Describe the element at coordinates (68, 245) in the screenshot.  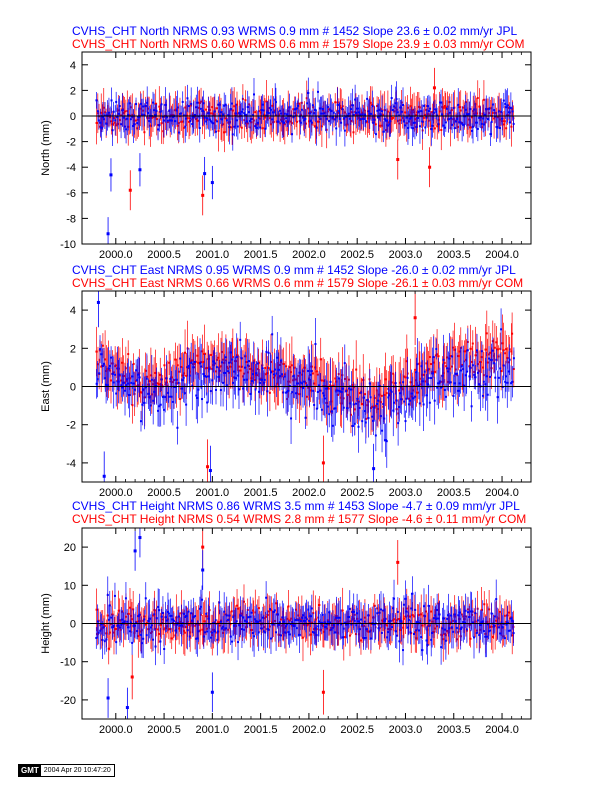
I see `y-tick-label: -10` at that location.